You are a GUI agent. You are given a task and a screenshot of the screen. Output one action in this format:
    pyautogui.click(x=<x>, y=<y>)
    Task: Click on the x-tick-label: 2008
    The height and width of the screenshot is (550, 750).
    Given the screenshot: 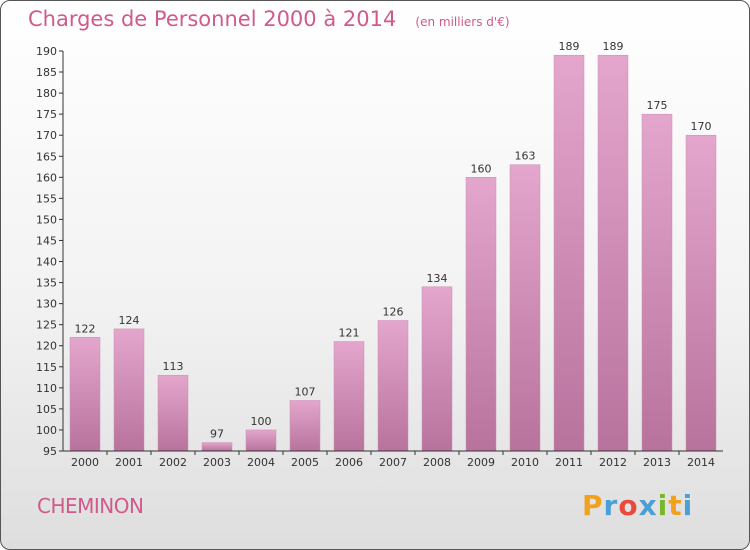 What is the action you would take?
    pyautogui.click(x=437, y=462)
    